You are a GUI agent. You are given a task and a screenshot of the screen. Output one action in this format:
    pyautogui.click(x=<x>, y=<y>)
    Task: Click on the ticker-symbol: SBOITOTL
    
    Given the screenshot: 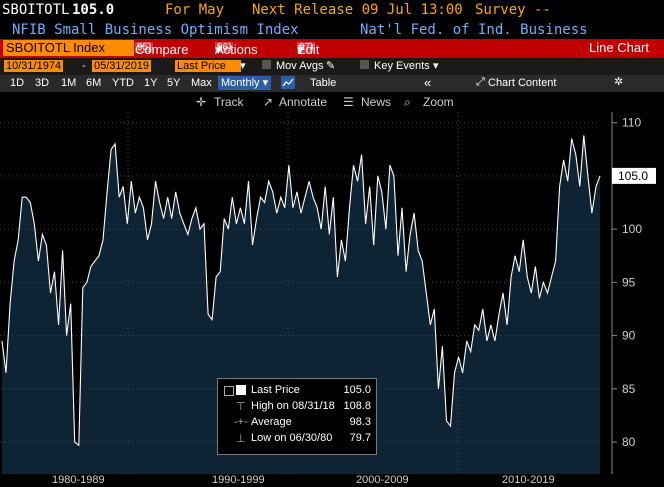 What is the action you would take?
    pyautogui.click(x=36, y=10)
    